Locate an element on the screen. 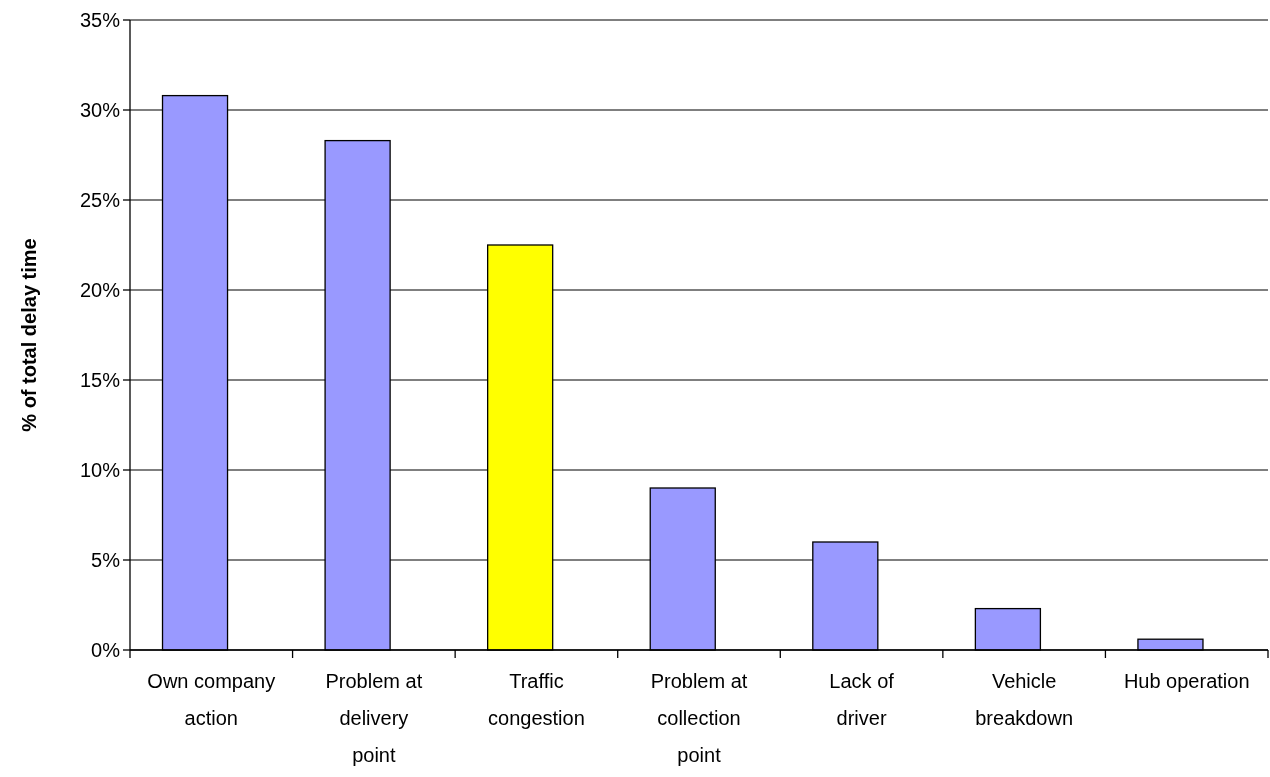 This screenshot has width=1270, height=777. y-tick-label: 30% is located at coordinates (100, 110).